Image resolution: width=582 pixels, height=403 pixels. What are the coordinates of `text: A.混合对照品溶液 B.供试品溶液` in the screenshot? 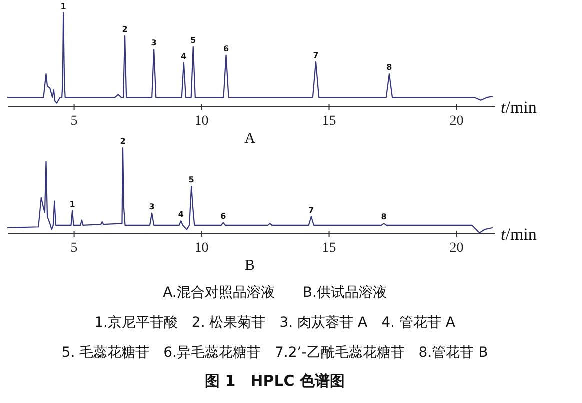 It's located at (275, 293).